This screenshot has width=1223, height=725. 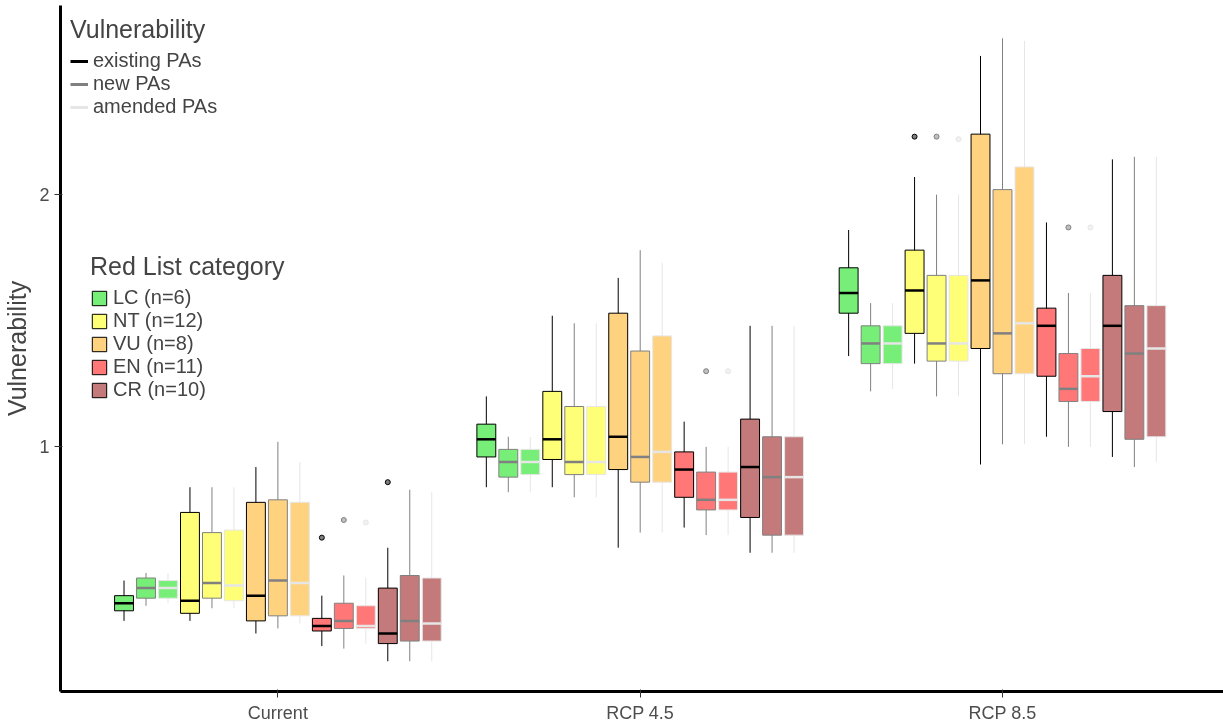 What do you see at coordinates (44, 447) in the screenshot?
I see `y-tick-label: 1` at bounding box center [44, 447].